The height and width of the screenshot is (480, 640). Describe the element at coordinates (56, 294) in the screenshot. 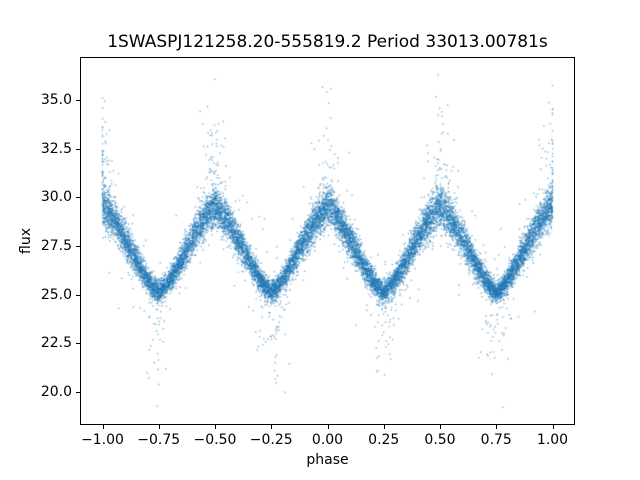

I see `y-tick-label: 25.0` at that location.